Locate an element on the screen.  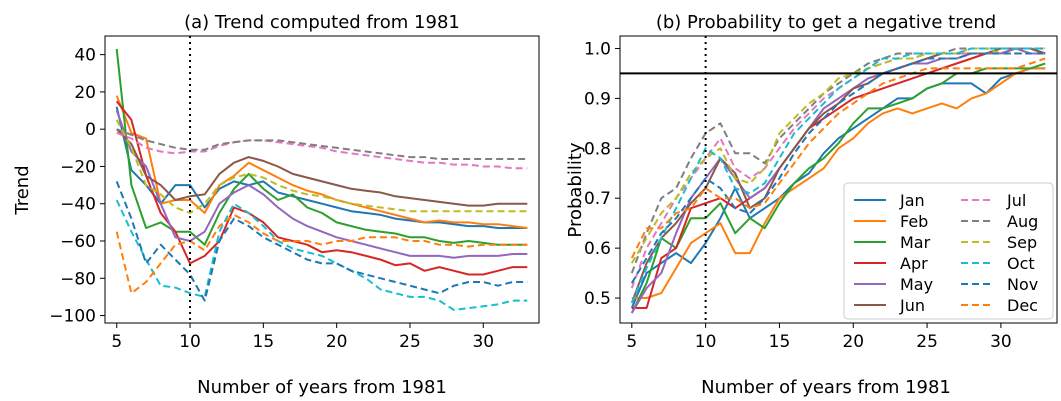
legend-label-jan: Jan is located at coordinates (912, 200).